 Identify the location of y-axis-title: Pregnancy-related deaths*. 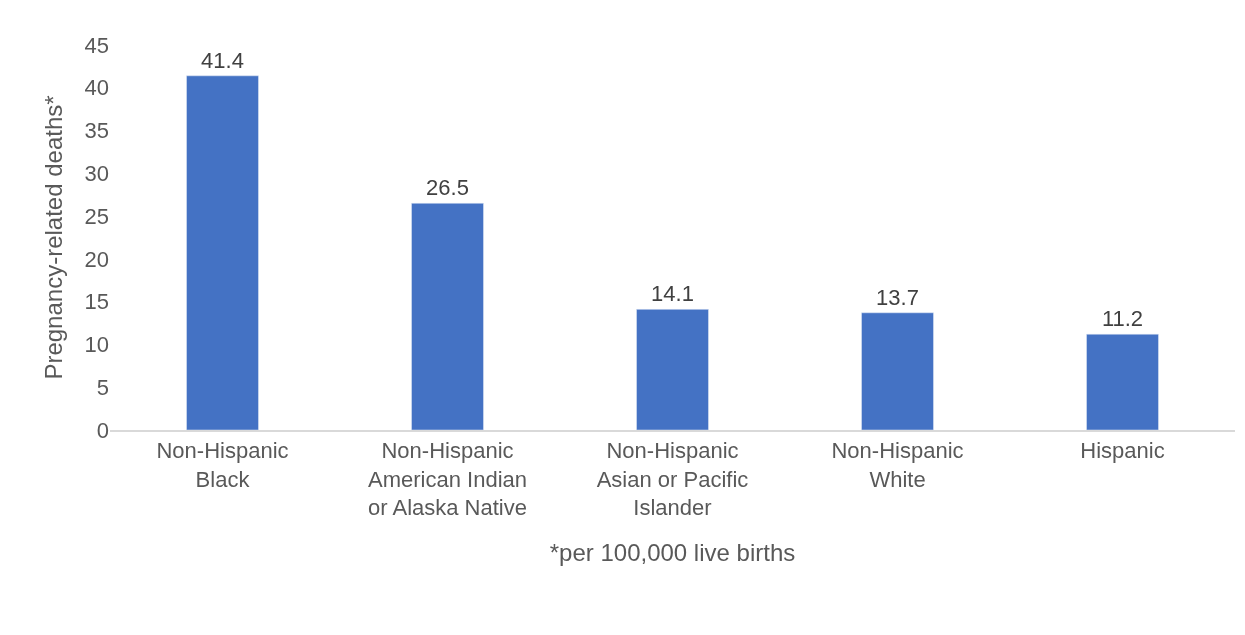
(53, 237).